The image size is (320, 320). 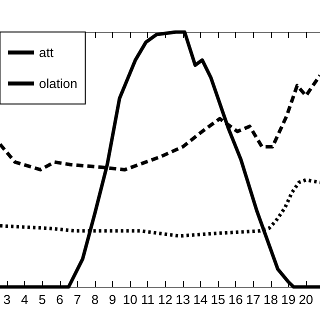 I want to click on x-tick-label: 6, so click(x=60, y=299).